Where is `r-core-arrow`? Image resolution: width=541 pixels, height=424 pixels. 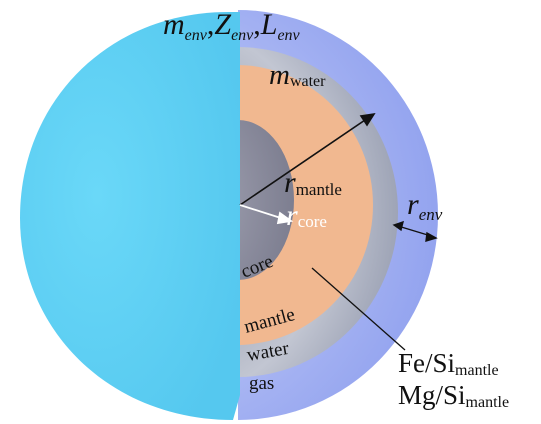 r-core-arrow is located at coordinates (266, 214).